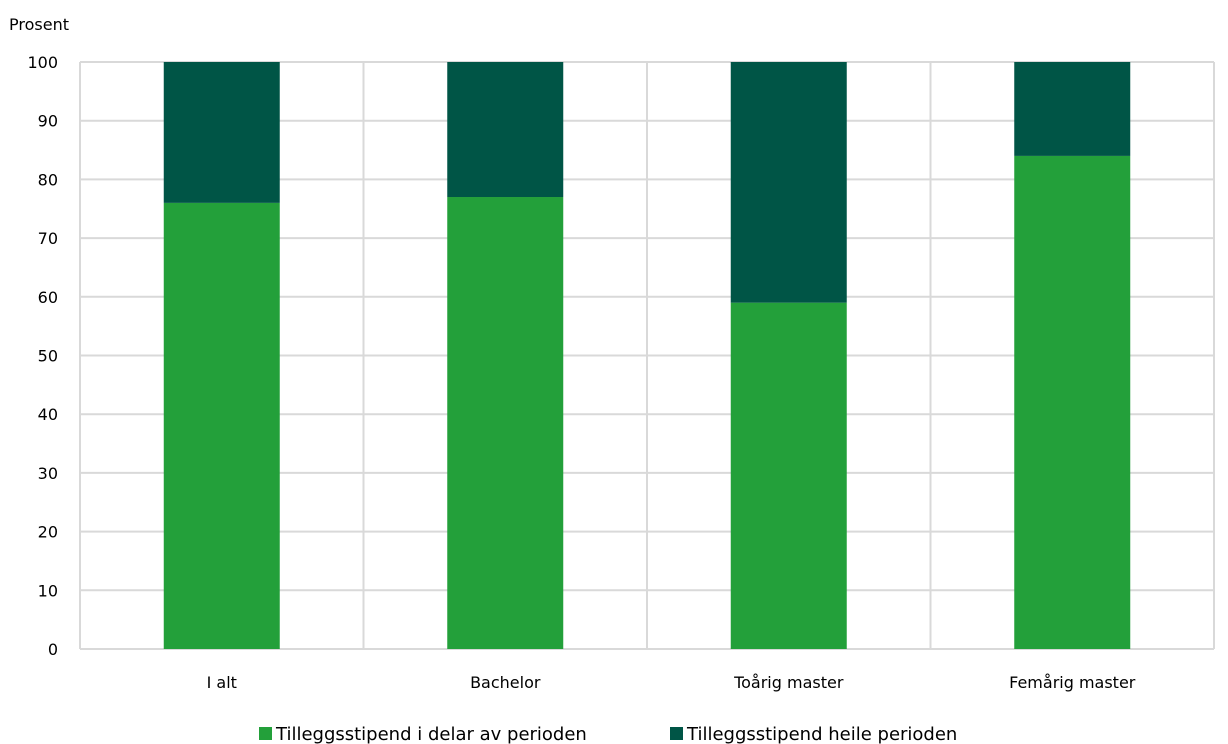 The width and height of the screenshot is (1228, 744). Describe the element at coordinates (431, 734) in the screenshot. I see `legend-label: Tilleggsstipend i delar av perioden` at that location.